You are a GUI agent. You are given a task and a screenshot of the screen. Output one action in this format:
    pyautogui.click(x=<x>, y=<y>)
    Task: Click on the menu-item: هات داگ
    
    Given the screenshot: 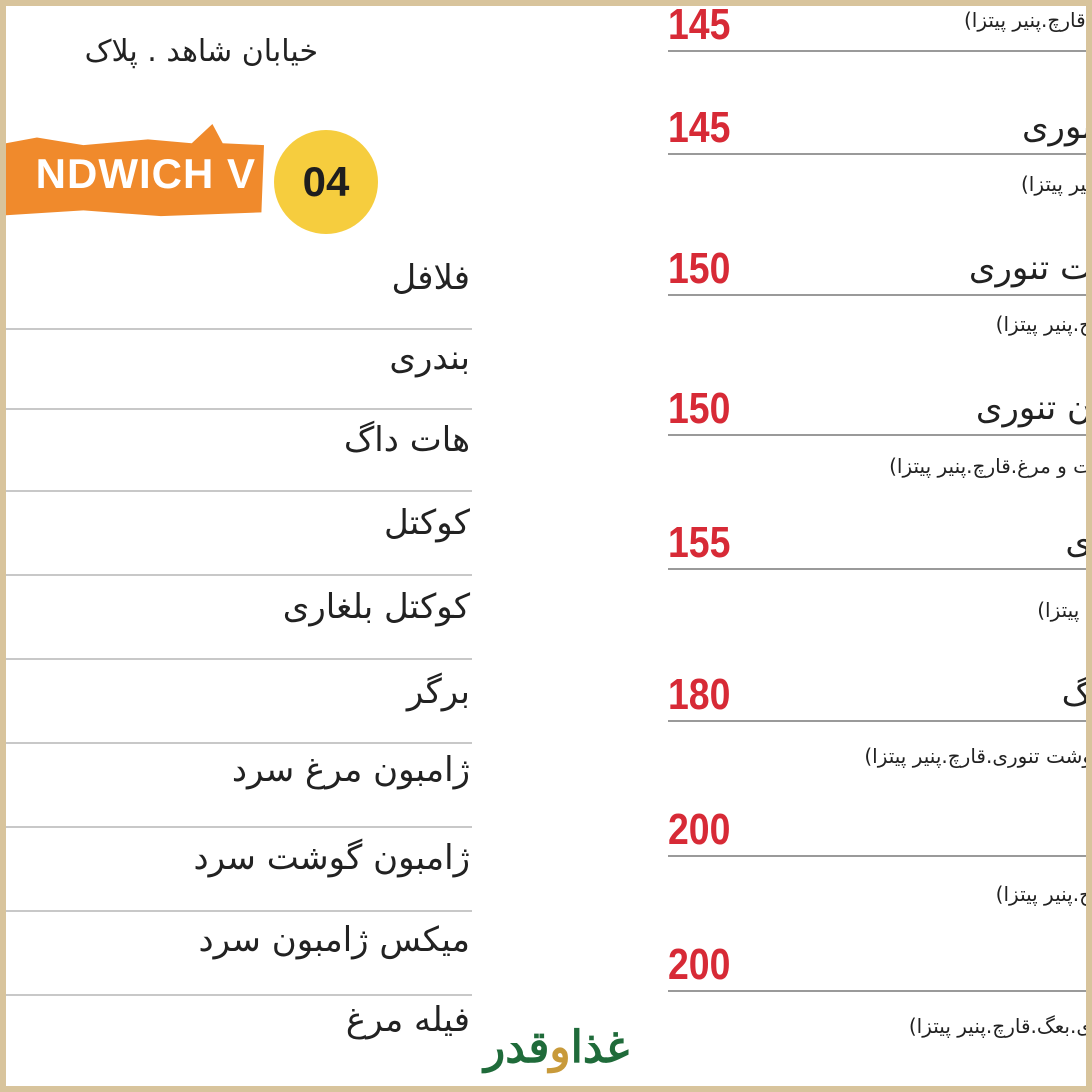 What is the action you would take?
    pyautogui.click(x=406, y=440)
    